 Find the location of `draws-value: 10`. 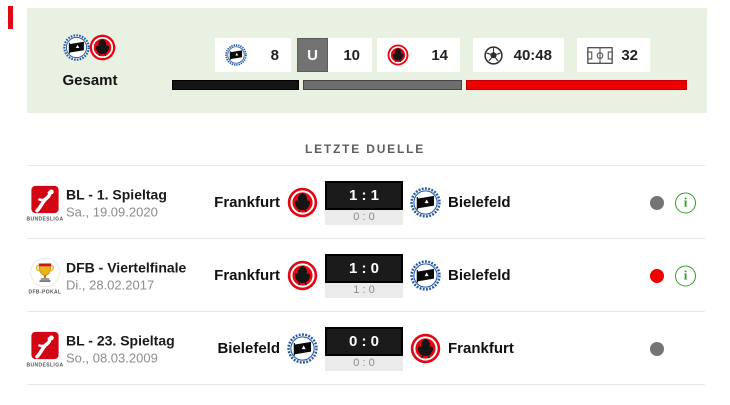

draws-value: 10 is located at coordinates (351, 55).